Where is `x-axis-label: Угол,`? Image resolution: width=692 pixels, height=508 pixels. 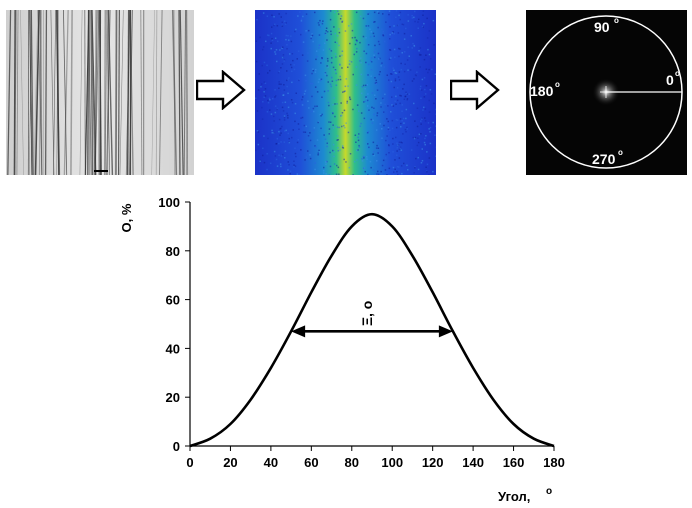
x-axis-label: Угол, is located at coordinates (514, 496).